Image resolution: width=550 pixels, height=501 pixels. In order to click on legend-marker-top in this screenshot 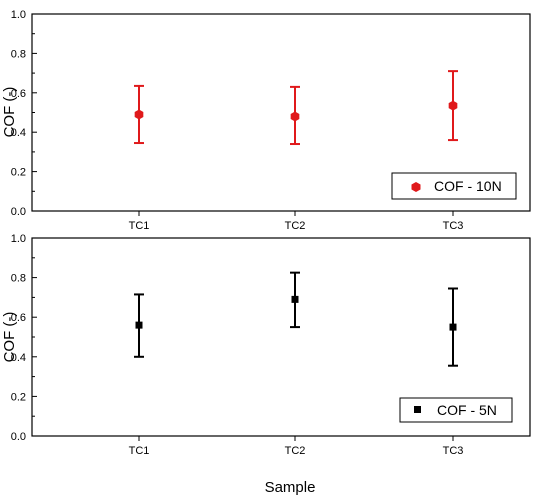, I will do `click(416, 187)`.